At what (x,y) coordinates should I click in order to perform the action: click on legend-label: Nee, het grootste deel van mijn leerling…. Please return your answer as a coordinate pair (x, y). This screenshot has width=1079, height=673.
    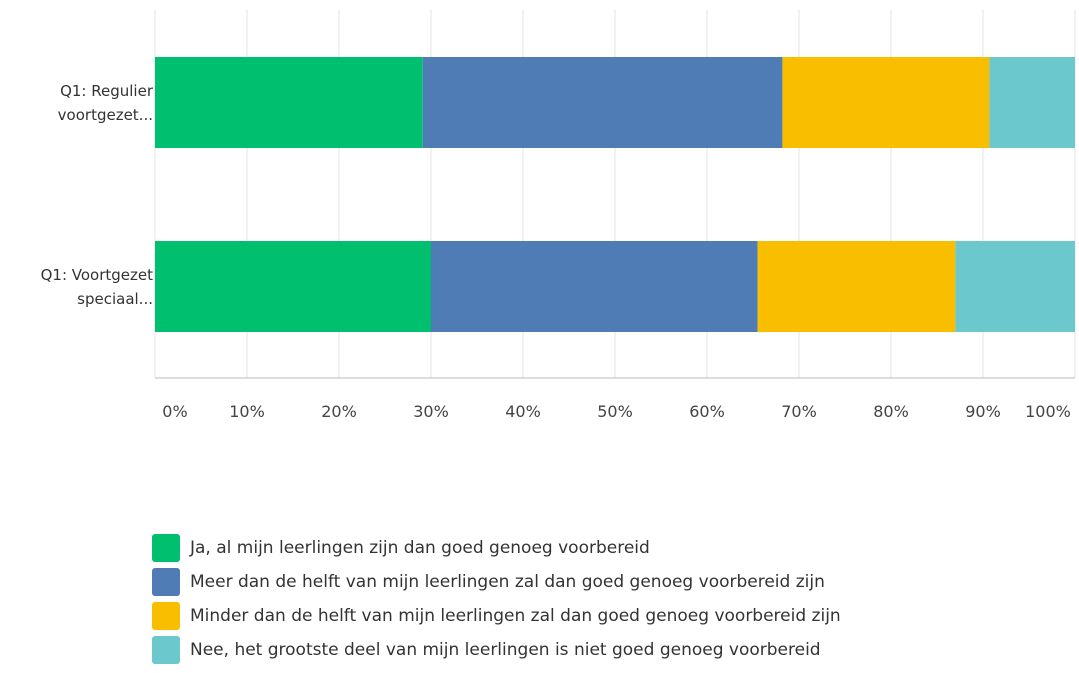
    Looking at the image, I should click on (505, 650).